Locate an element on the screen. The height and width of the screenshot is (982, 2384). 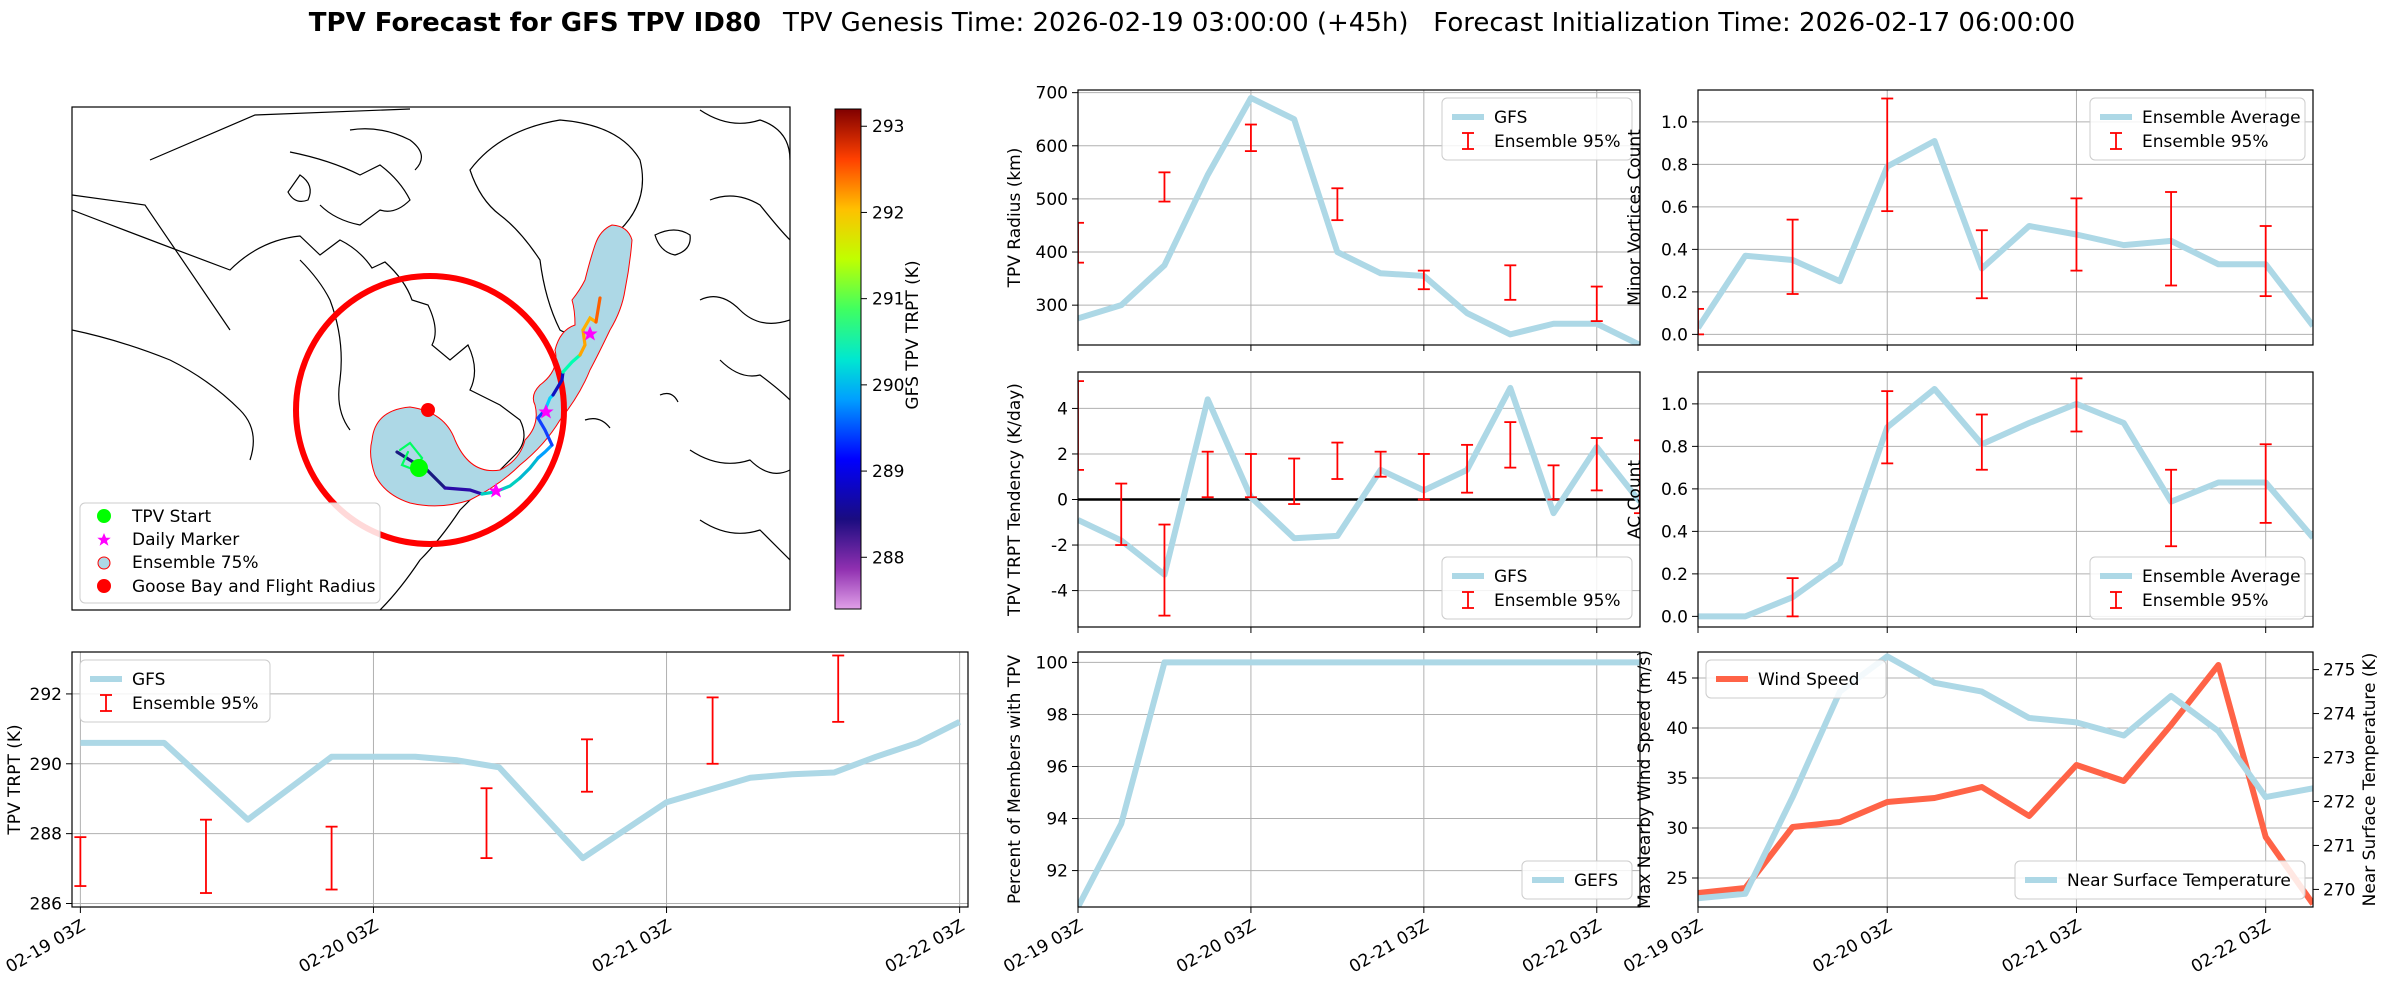
radius-legend: GFS Ensemble 95% is located at coordinates (1537, 129).